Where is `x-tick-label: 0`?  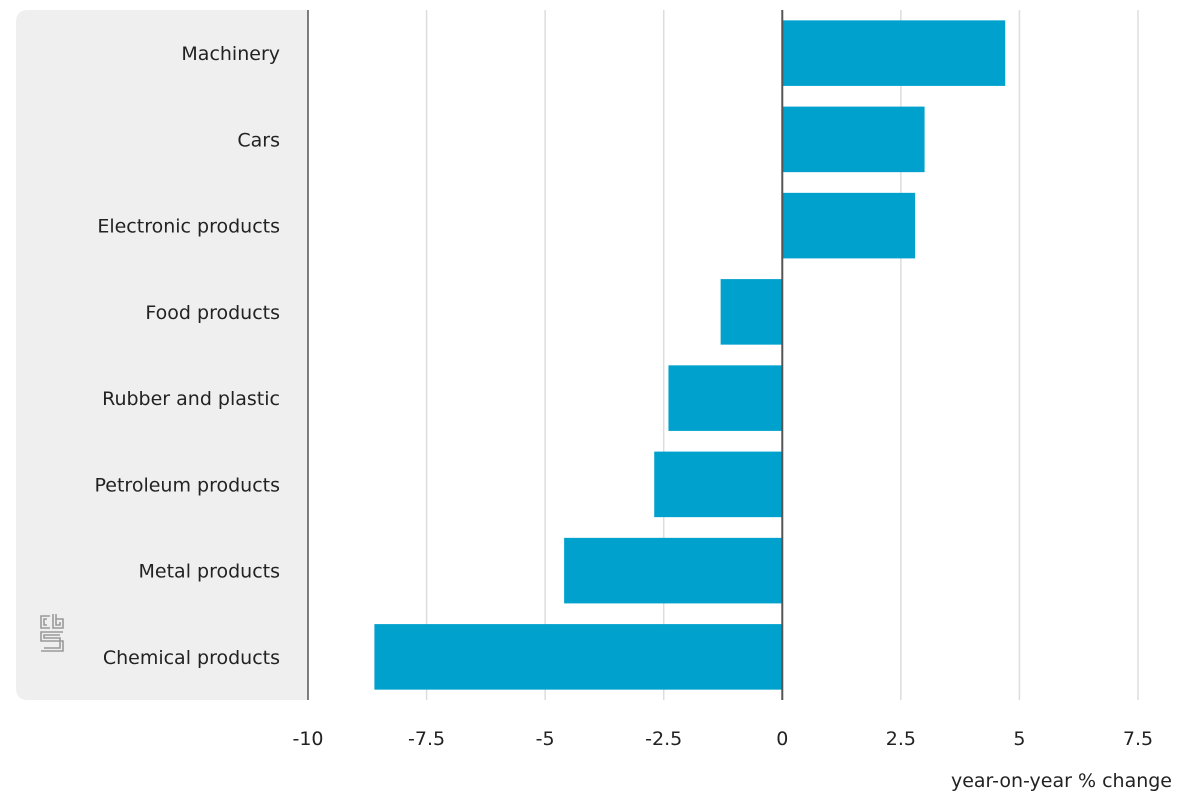 x-tick-label: 0 is located at coordinates (782, 739).